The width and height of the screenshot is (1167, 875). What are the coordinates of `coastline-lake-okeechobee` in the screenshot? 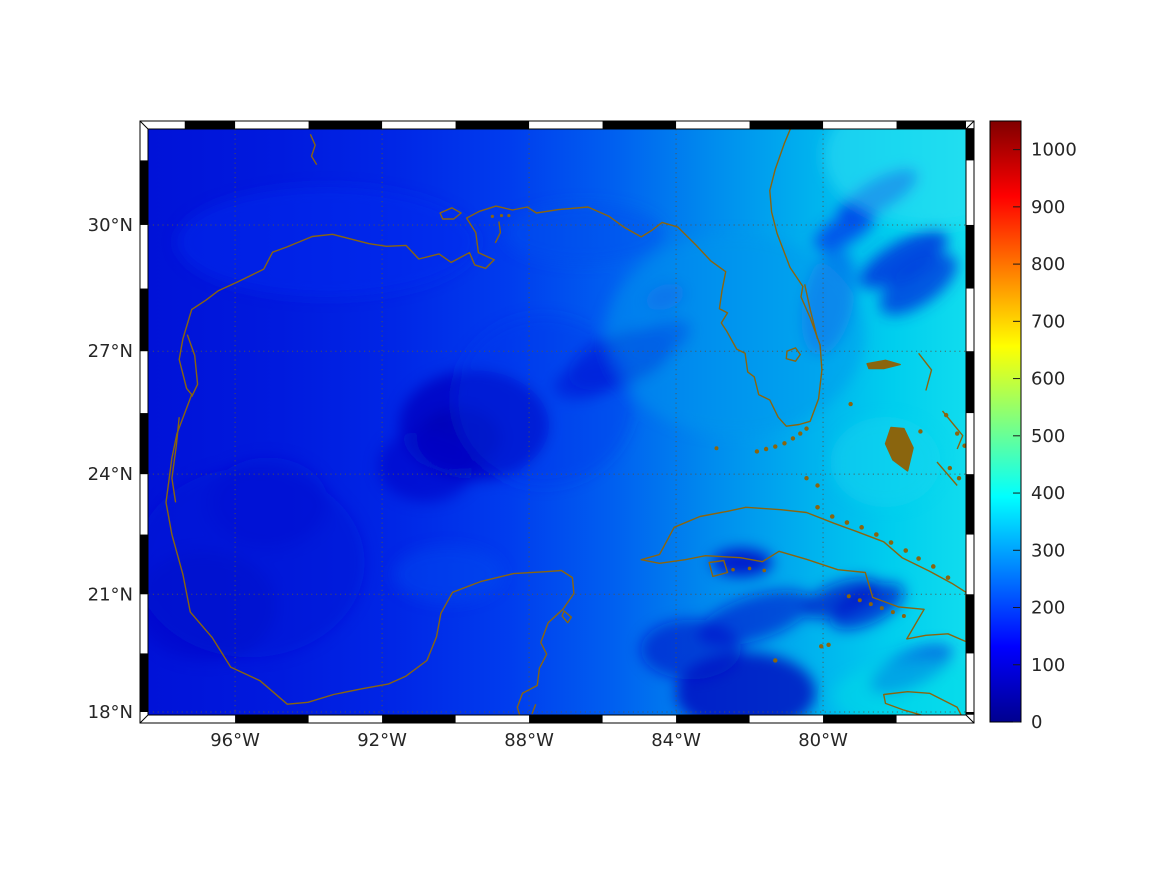 It's located at (793, 354).